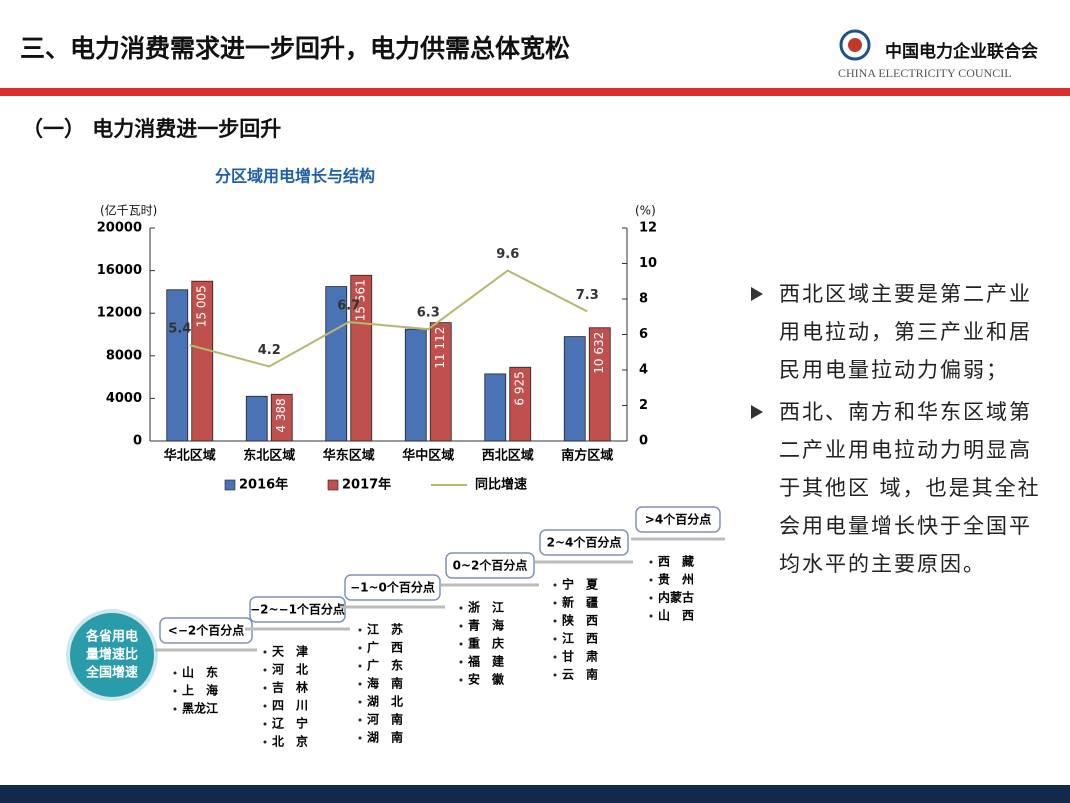 The height and width of the screenshot is (803, 1070). Describe the element at coordinates (269, 456) in the screenshot. I see `x-tick-label: 东北区域` at that location.